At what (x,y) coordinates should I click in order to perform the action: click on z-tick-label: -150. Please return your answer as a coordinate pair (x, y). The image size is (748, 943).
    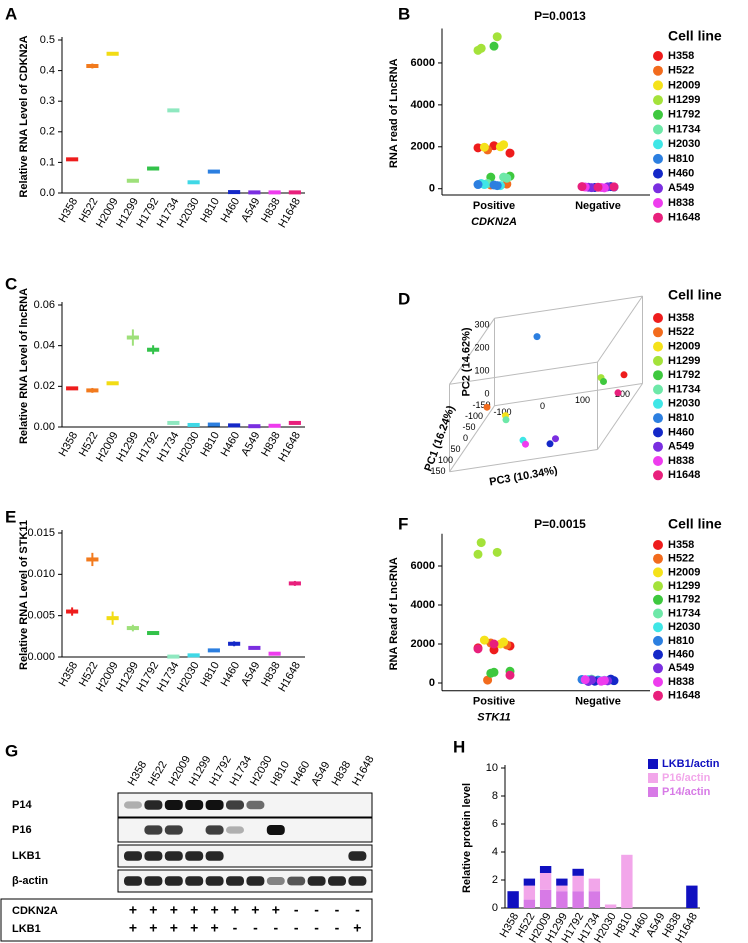
    Looking at the image, I should click on (481, 405).